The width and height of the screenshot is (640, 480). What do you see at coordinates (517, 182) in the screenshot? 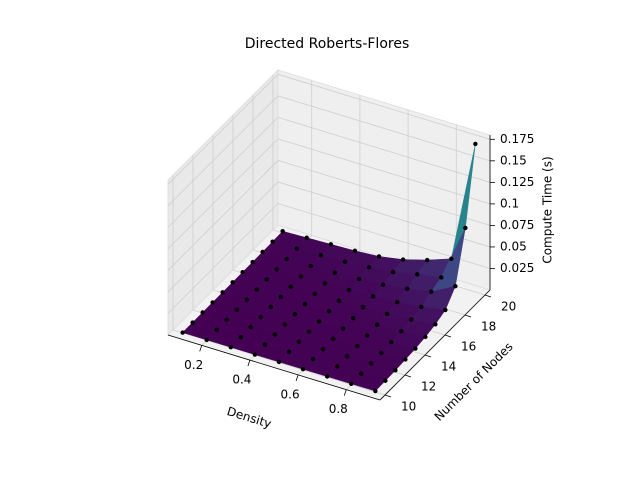
I see `z-tick-label: 0.125` at bounding box center [517, 182].